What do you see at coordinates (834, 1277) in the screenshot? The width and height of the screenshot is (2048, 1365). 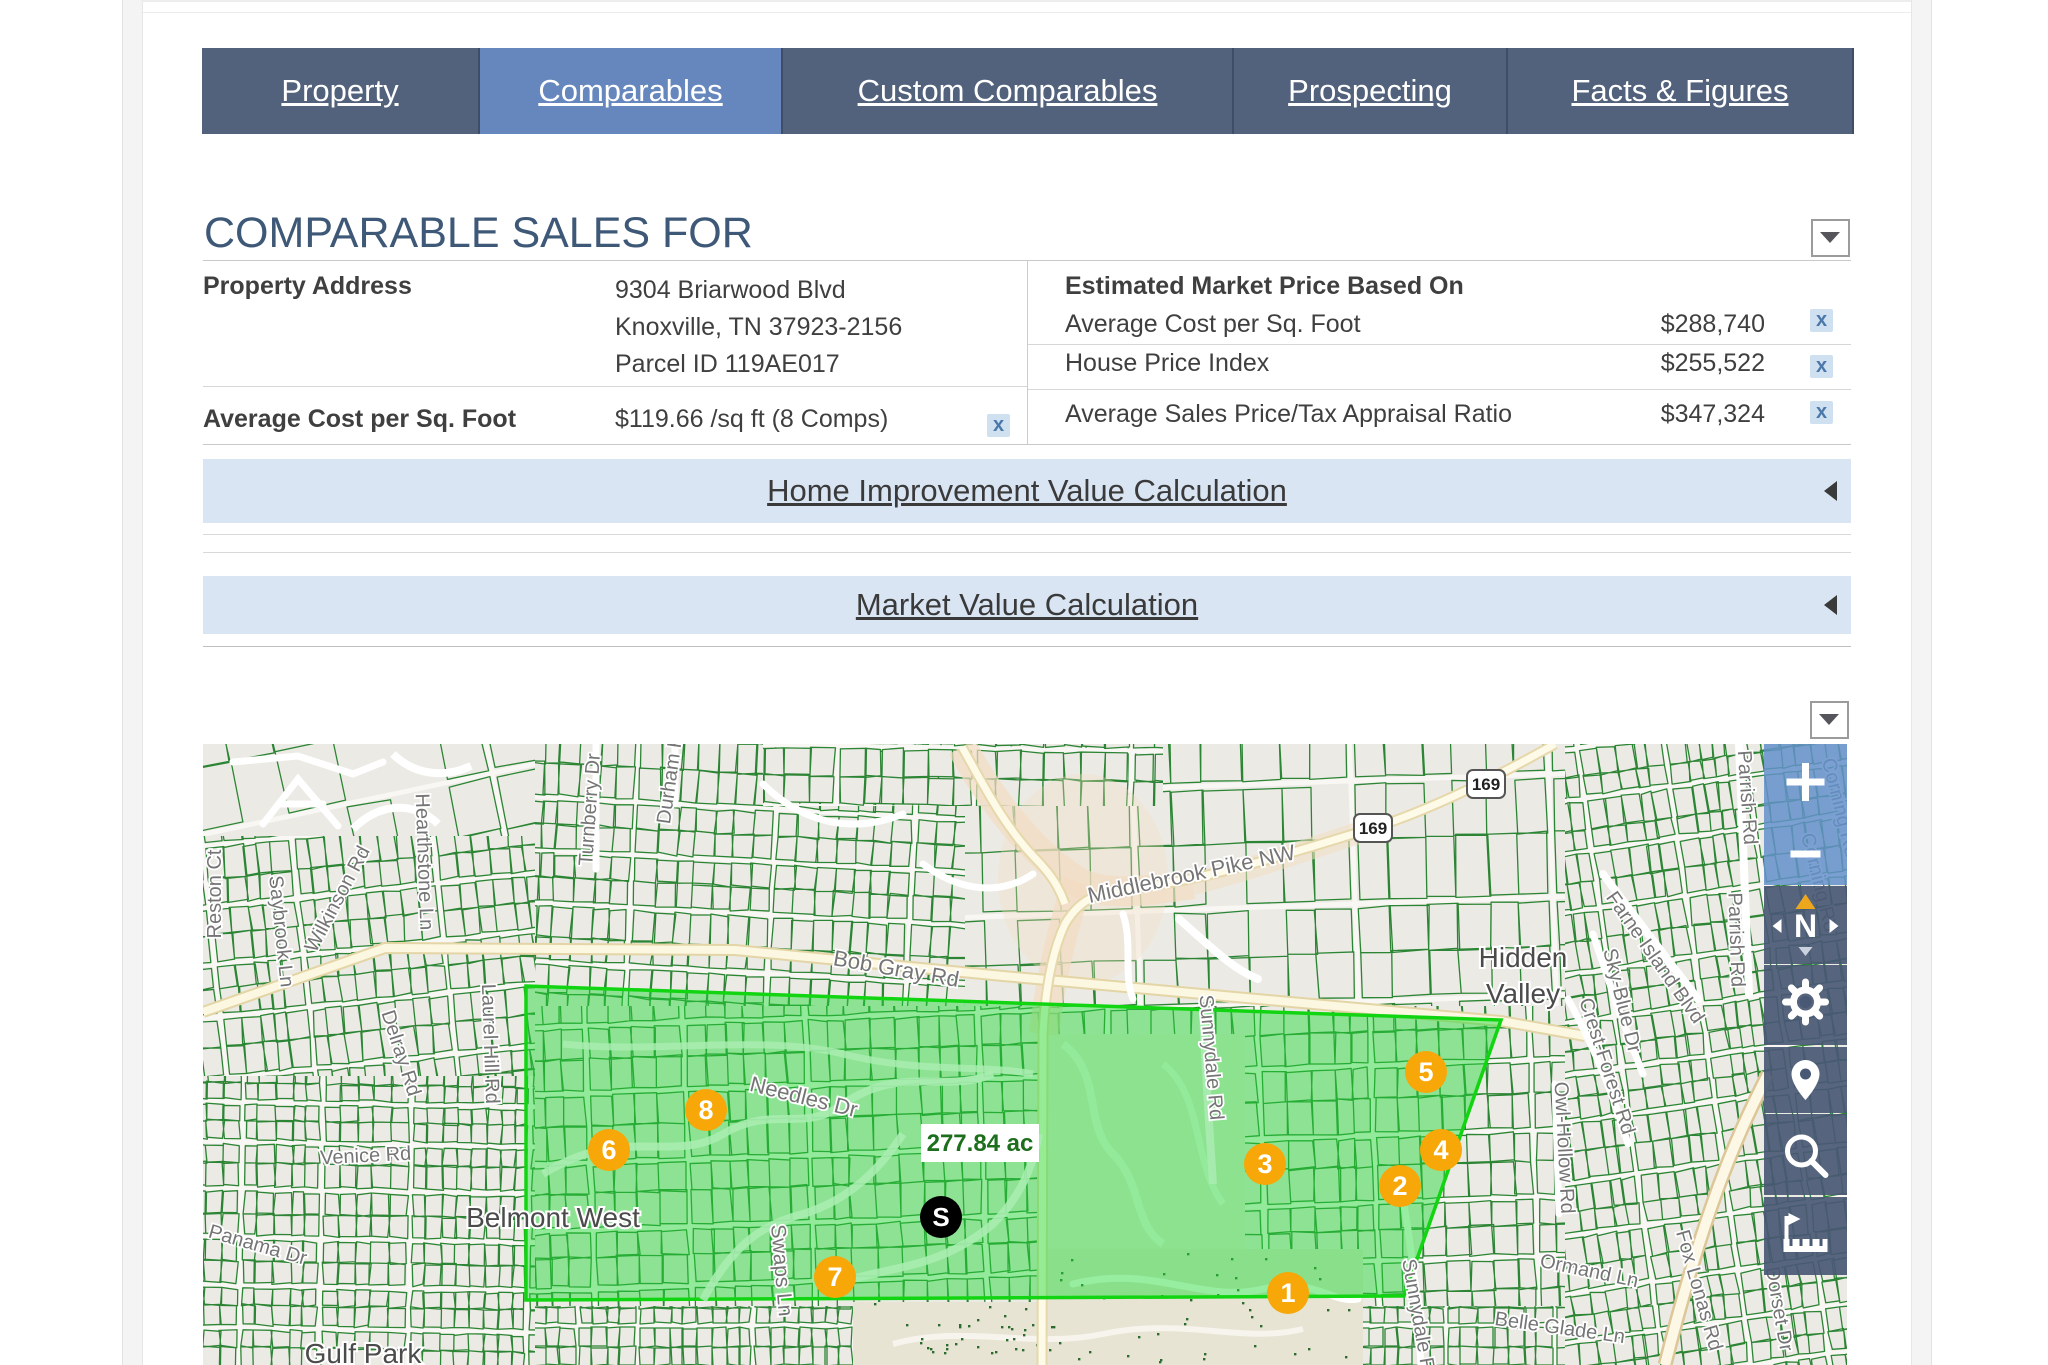 I see `svg-text: 7` at bounding box center [834, 1277].